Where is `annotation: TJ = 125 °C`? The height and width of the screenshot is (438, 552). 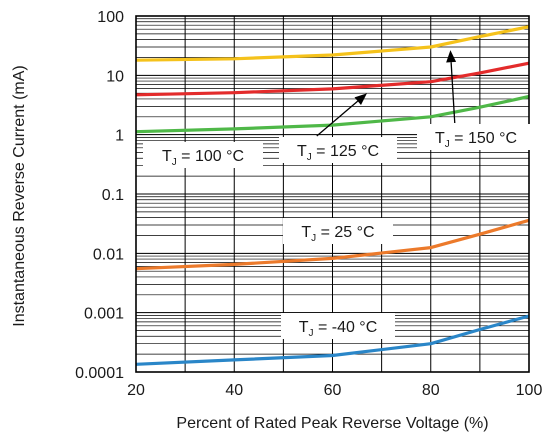
annotation: TJ = 125 °C is located at coordinates (338, 128).